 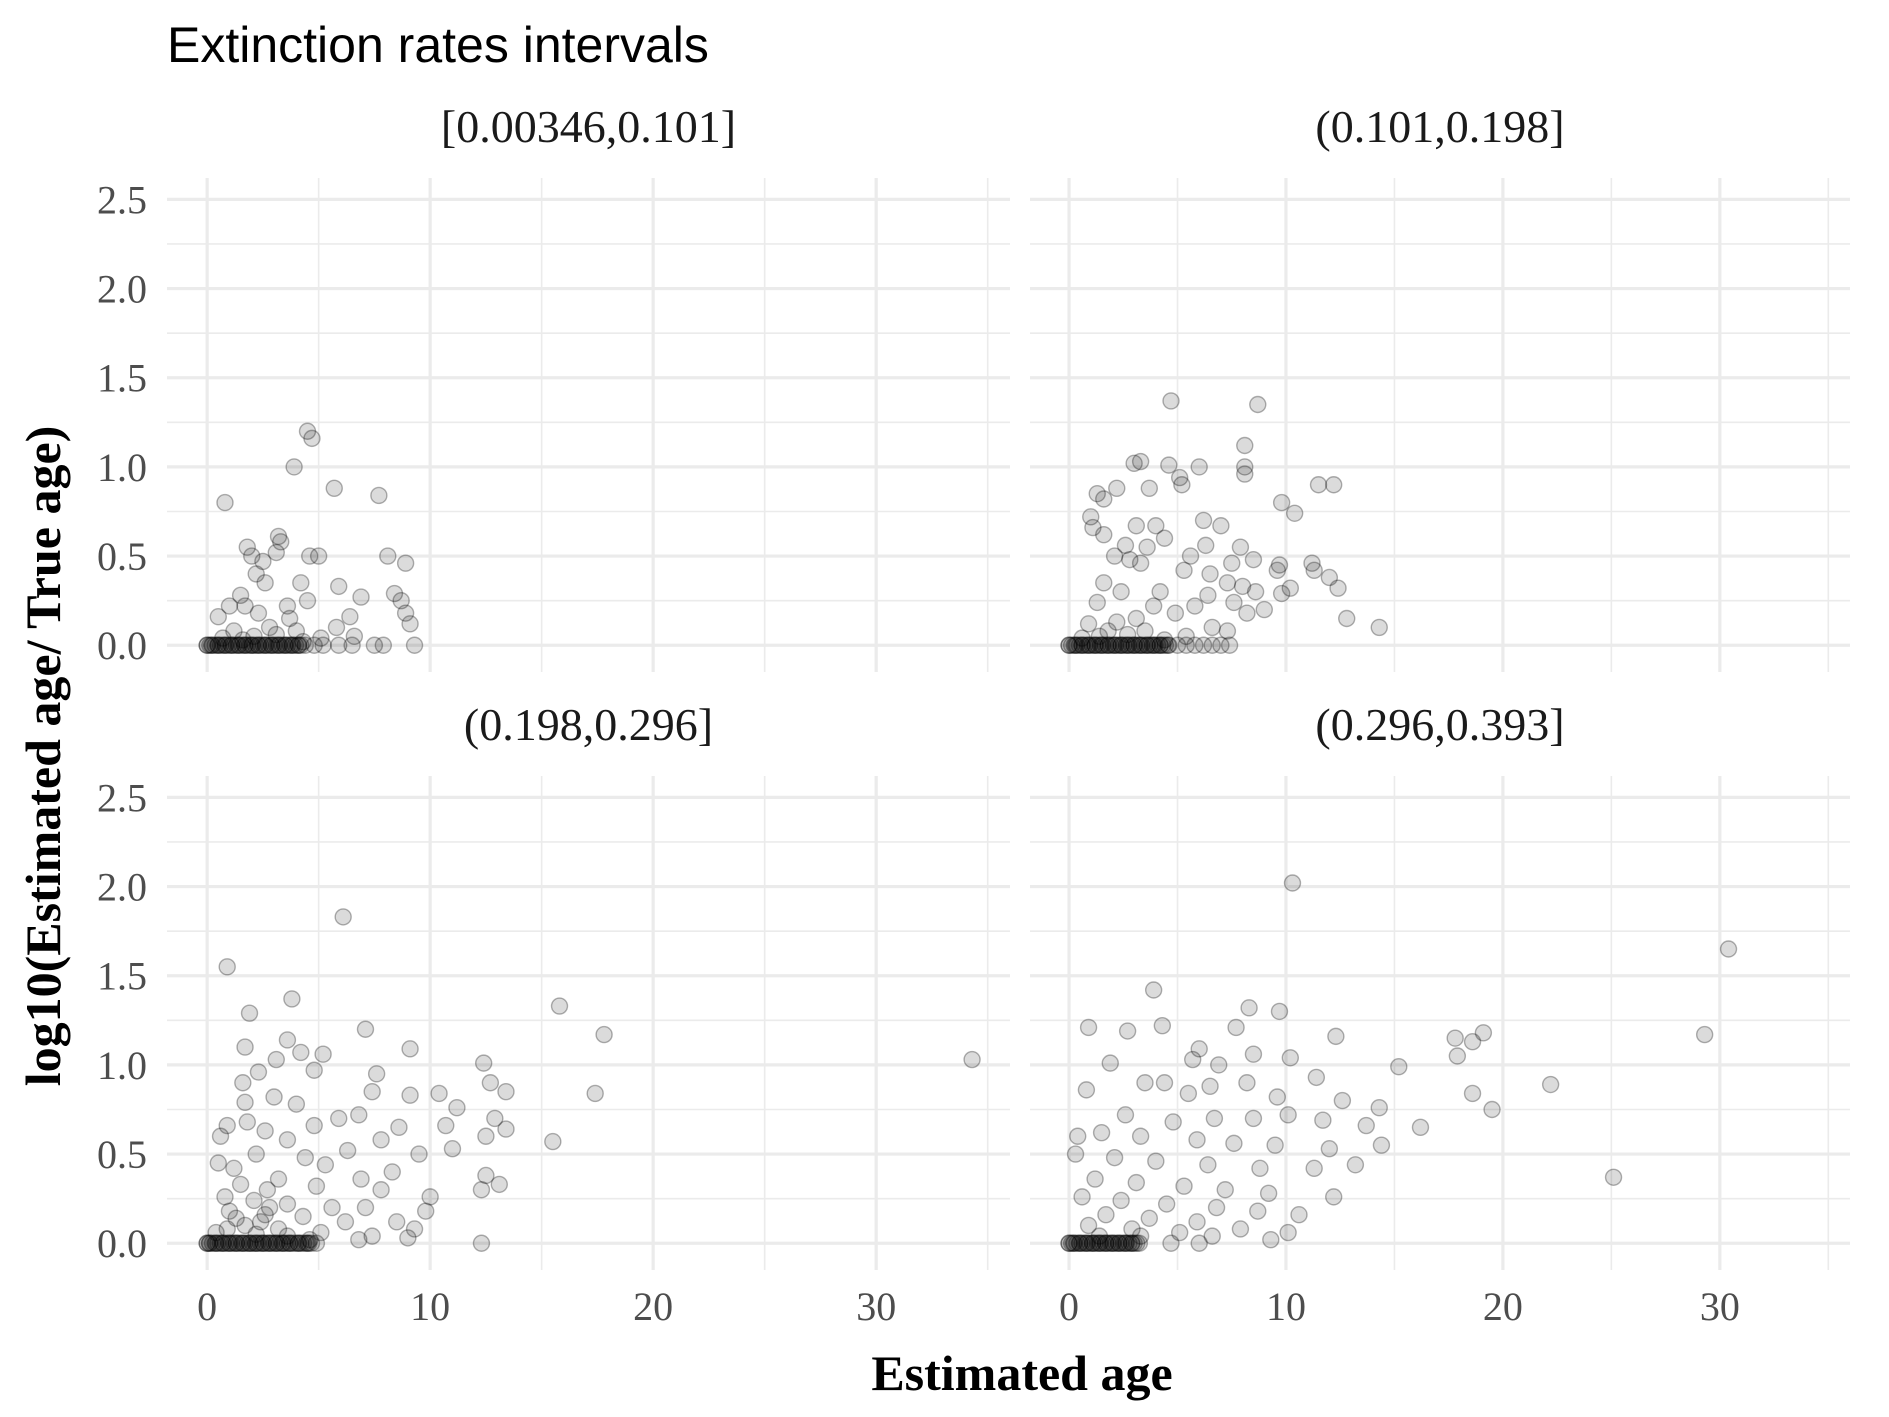 I want to click on zero-row-points, so click(x=1118, y=645).